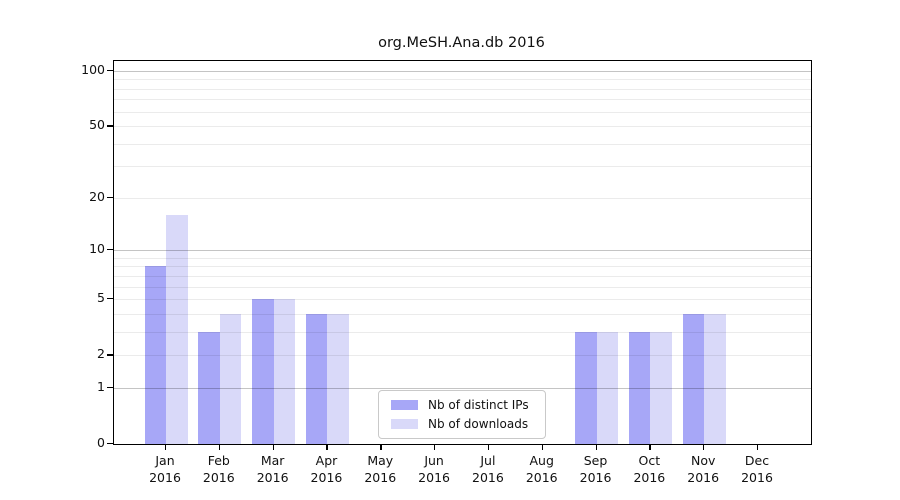  I want to click on x-tick-jul, so click(488, 447).